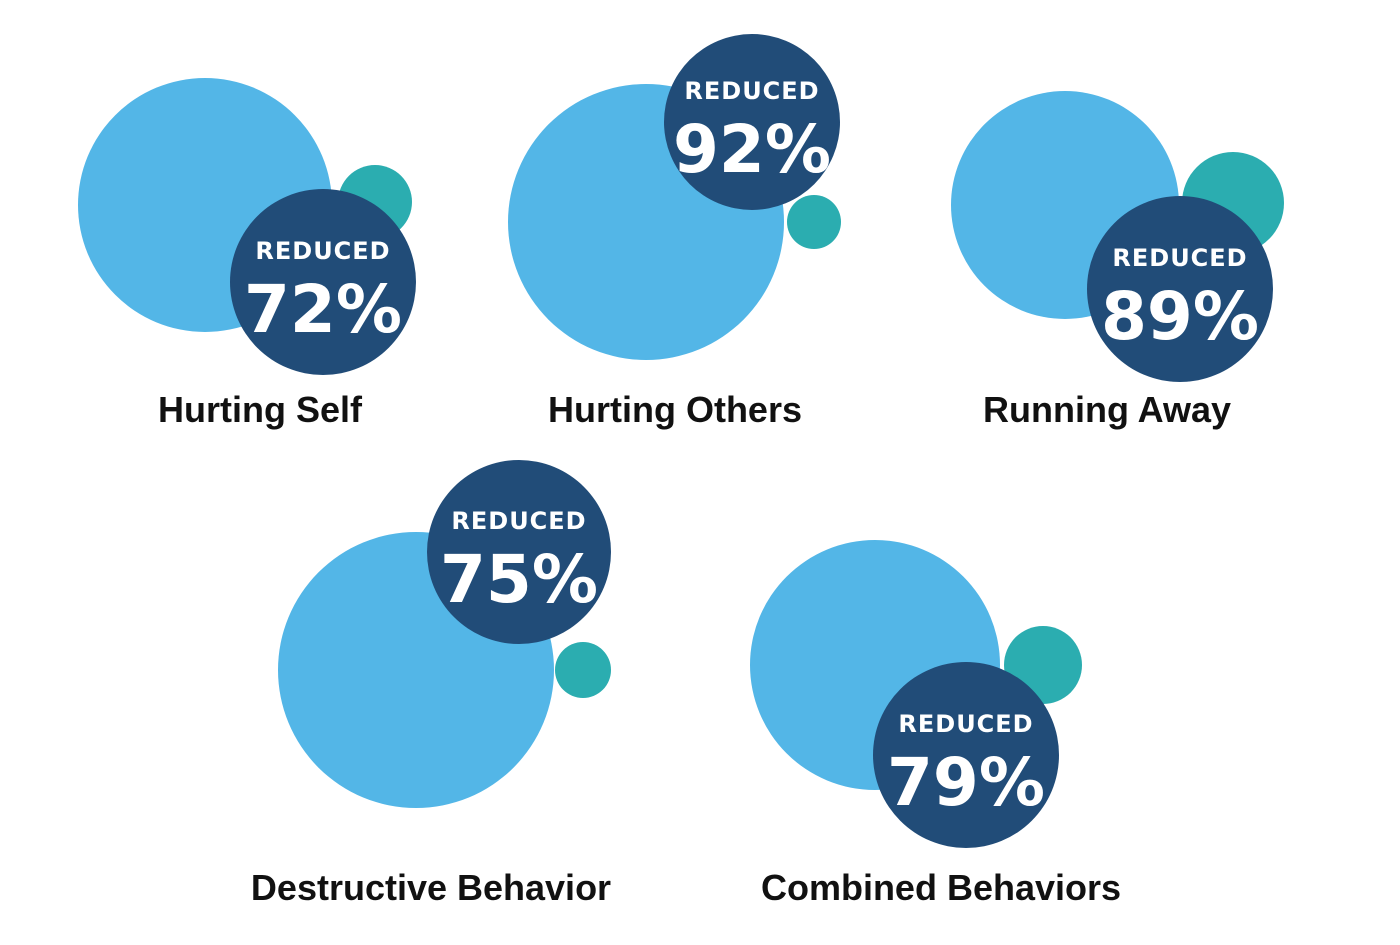 The width and height of the screenshot is (1400, 945). What do you see at coordinates (260, 409) in the screenshot?
I see `category-label: Hurting Self` at bounding box center [260, 409].